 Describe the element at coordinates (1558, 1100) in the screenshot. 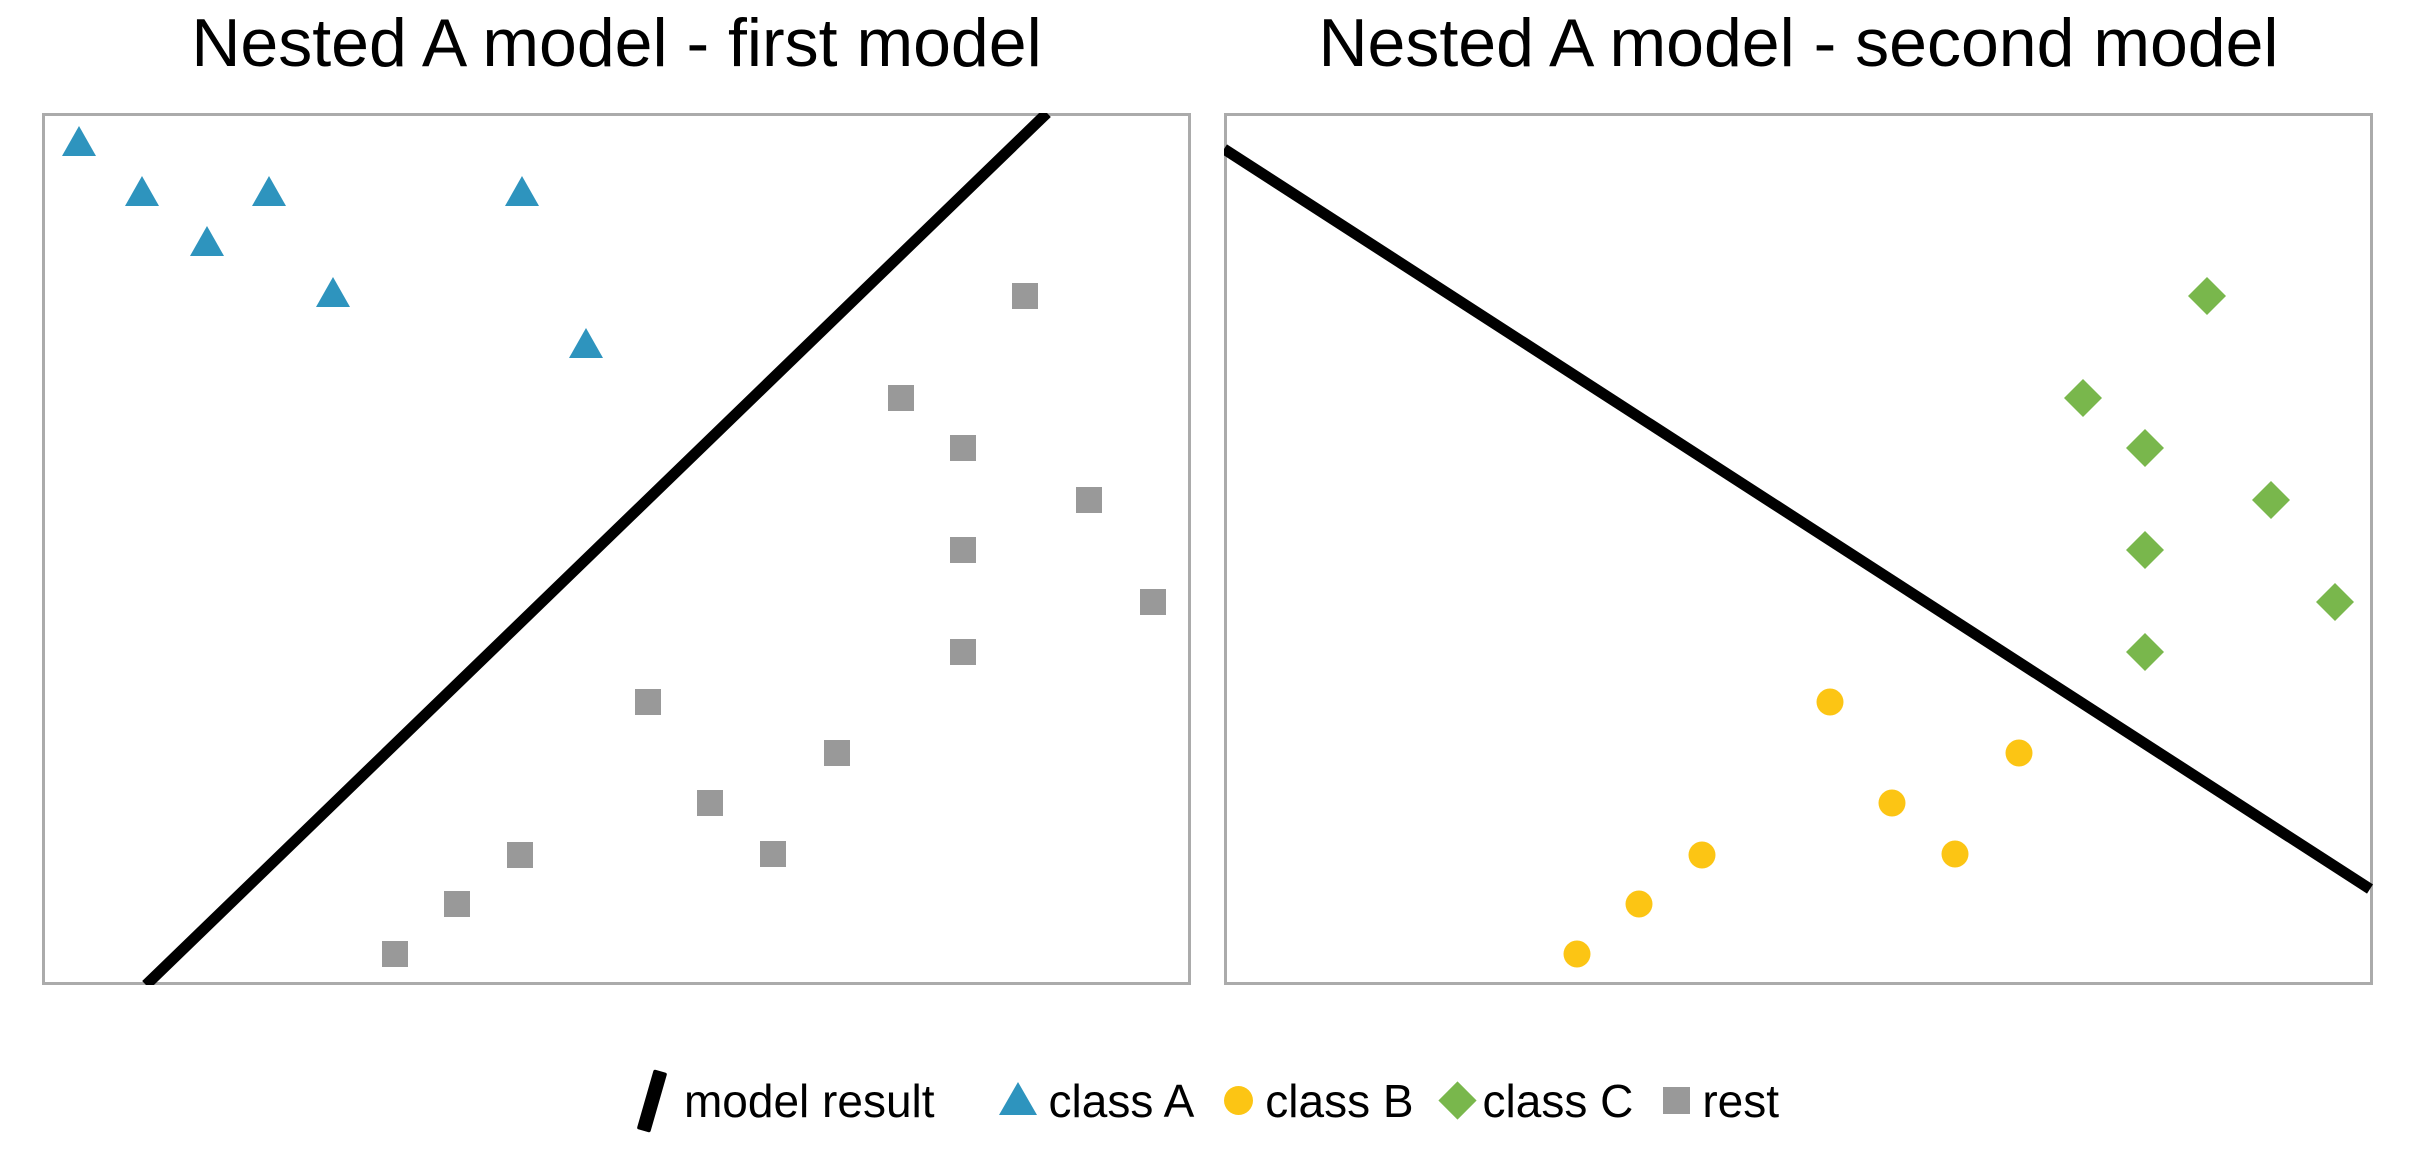

I see `legend-label-class-c: class C` at that location.